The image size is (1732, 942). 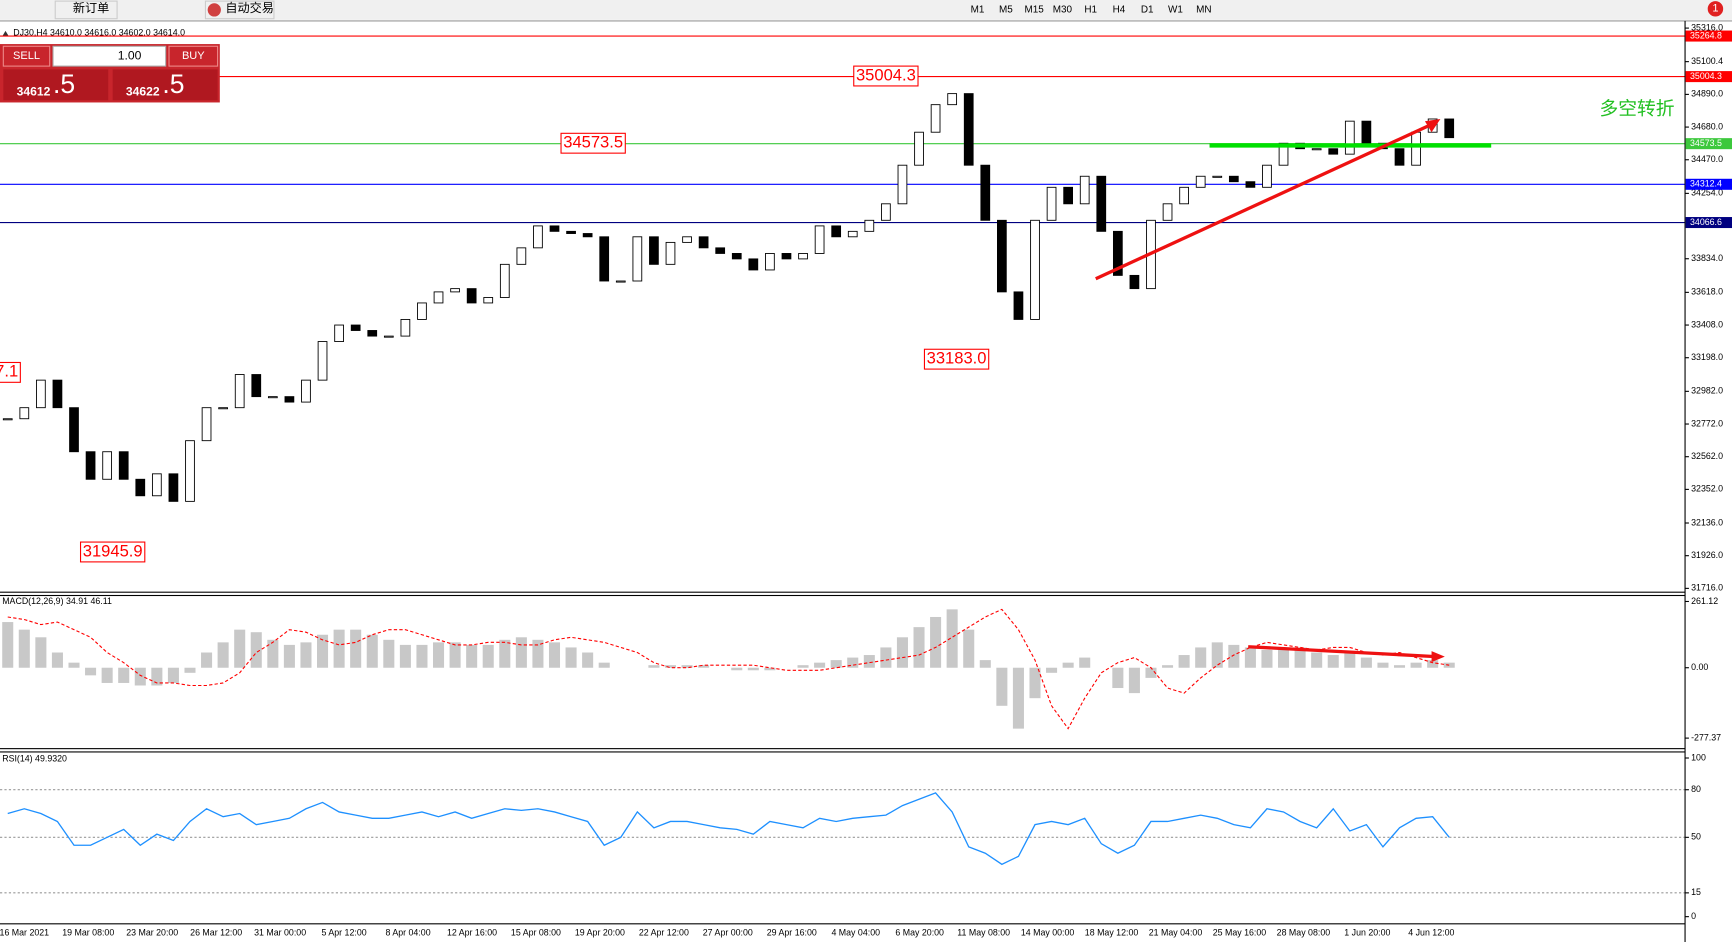 I want to click on y-tick-label: 33198.0, so click(x=1707, y=357).